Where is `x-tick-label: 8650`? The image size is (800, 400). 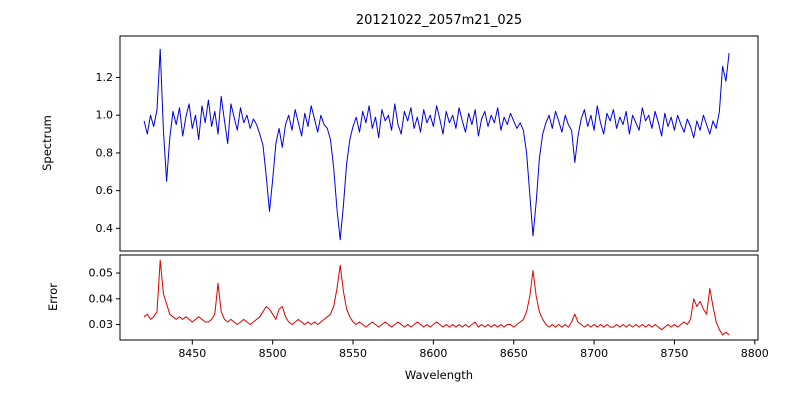 x-tick-label: 8650 is located at coordinates (514, 353).